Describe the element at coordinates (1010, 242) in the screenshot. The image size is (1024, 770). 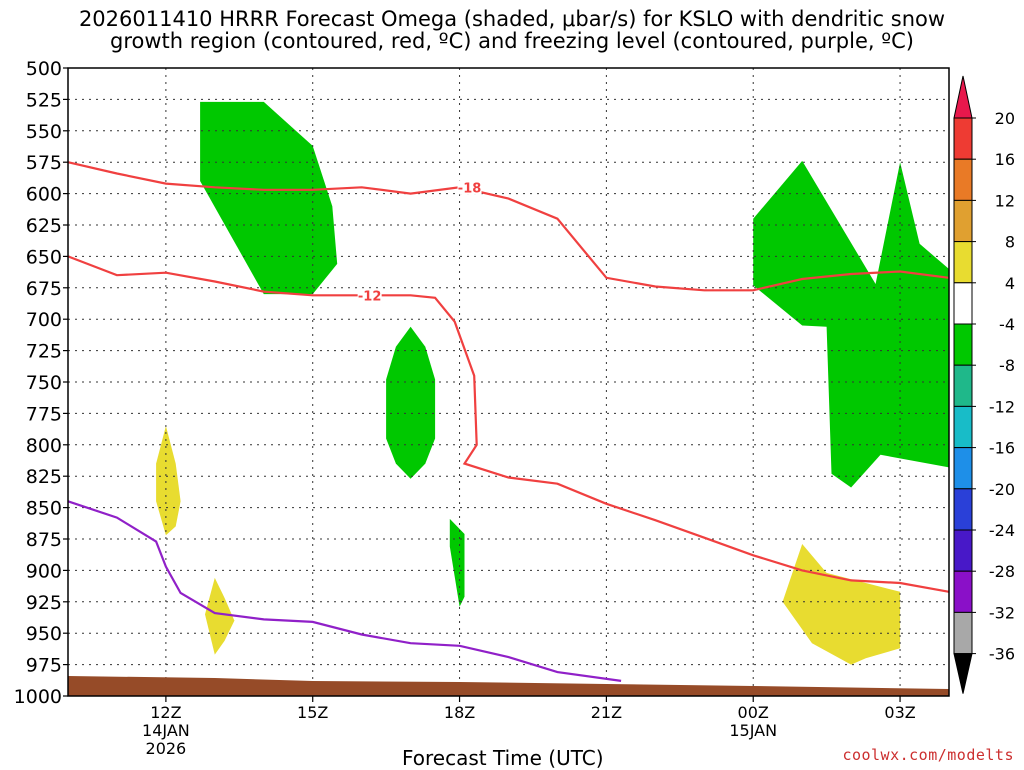
I see `colorbar-label-3: 8` at that location.